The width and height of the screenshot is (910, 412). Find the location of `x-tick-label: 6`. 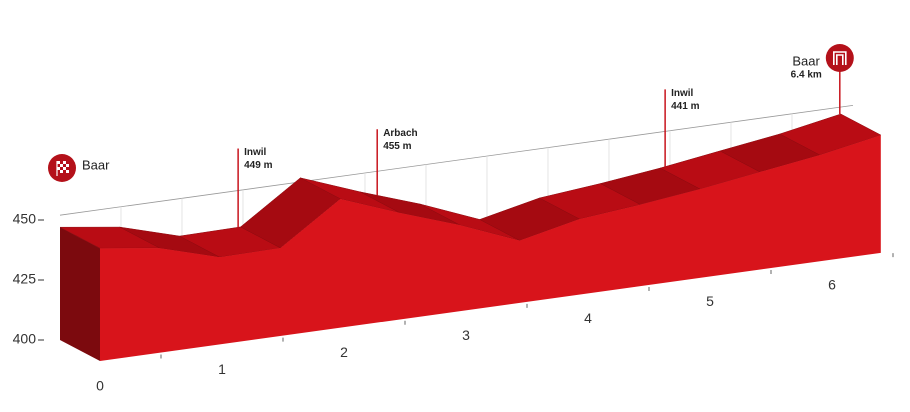

x-tick-label: 6 is located at coordinates (832, 284).